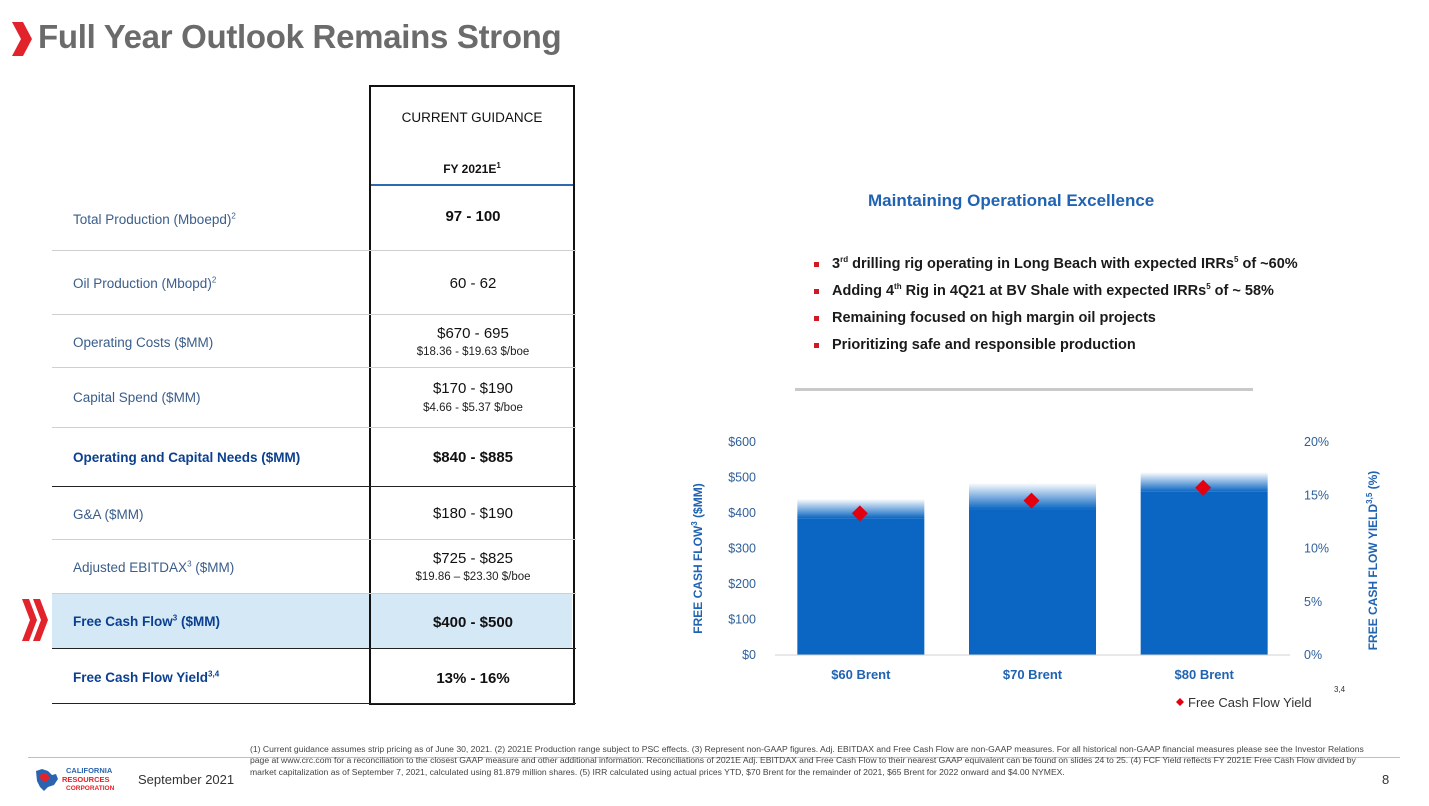  I want to click on row-value: 13% - 16%, so click(473, 678).